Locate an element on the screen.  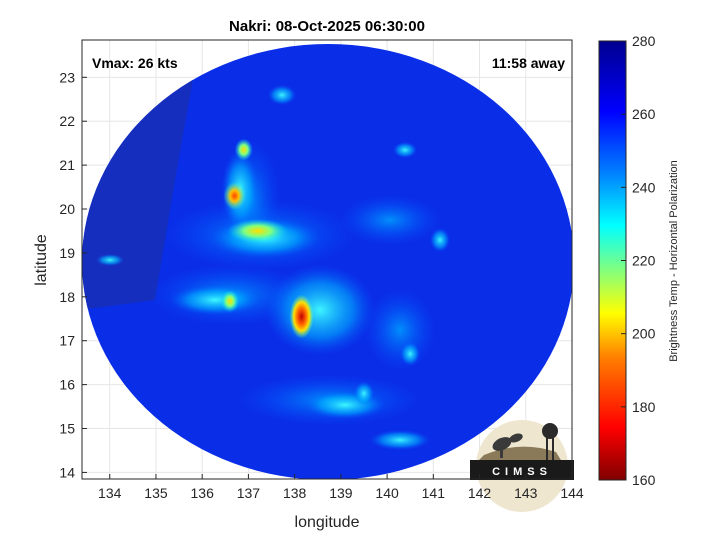
cold-cloud-cores is located at coordinates (320, 272).